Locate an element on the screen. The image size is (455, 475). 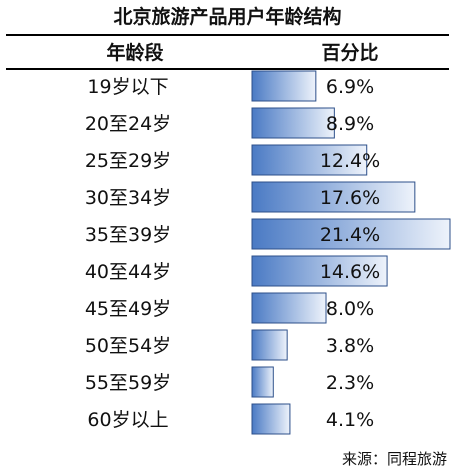
category-label: 20至24岁 is located at coordinates (128, 124).